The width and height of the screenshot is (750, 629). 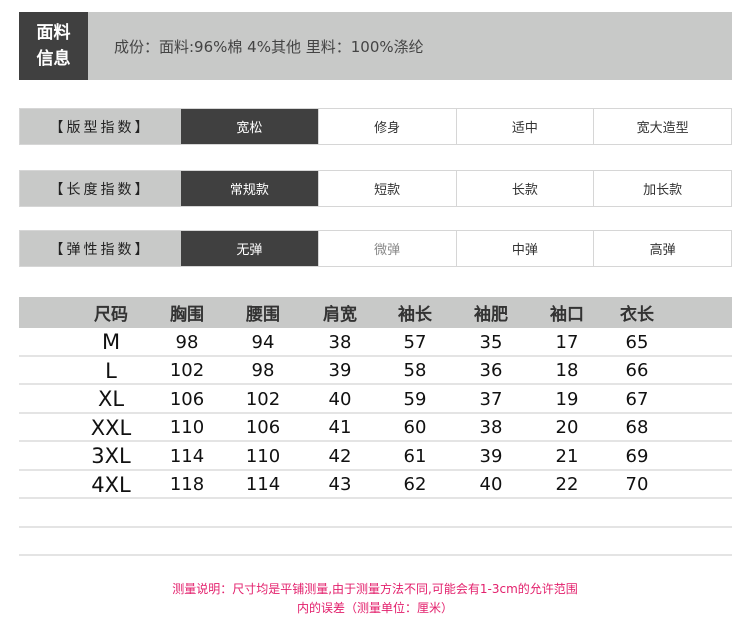 What do you see at coordinates (567, 371) in the screenshot?
I see `table-cell: 18` at bounding box center [567, 371].